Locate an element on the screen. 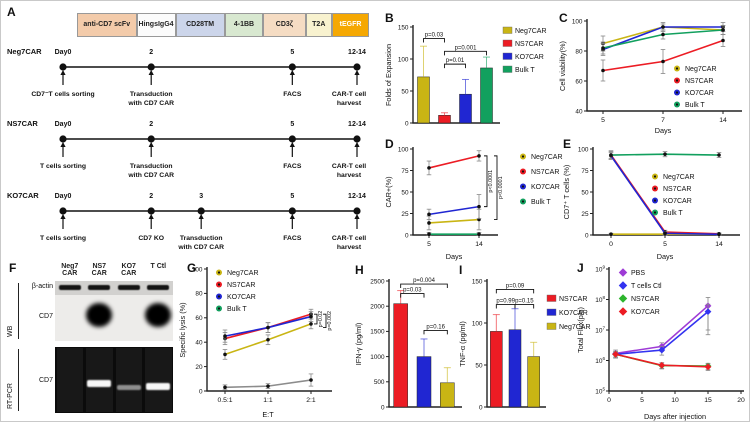 Image resolution: width=750 pixels, height=422 pixels. pvalue-label: p=0.99 is located at coordinates (505, 302).